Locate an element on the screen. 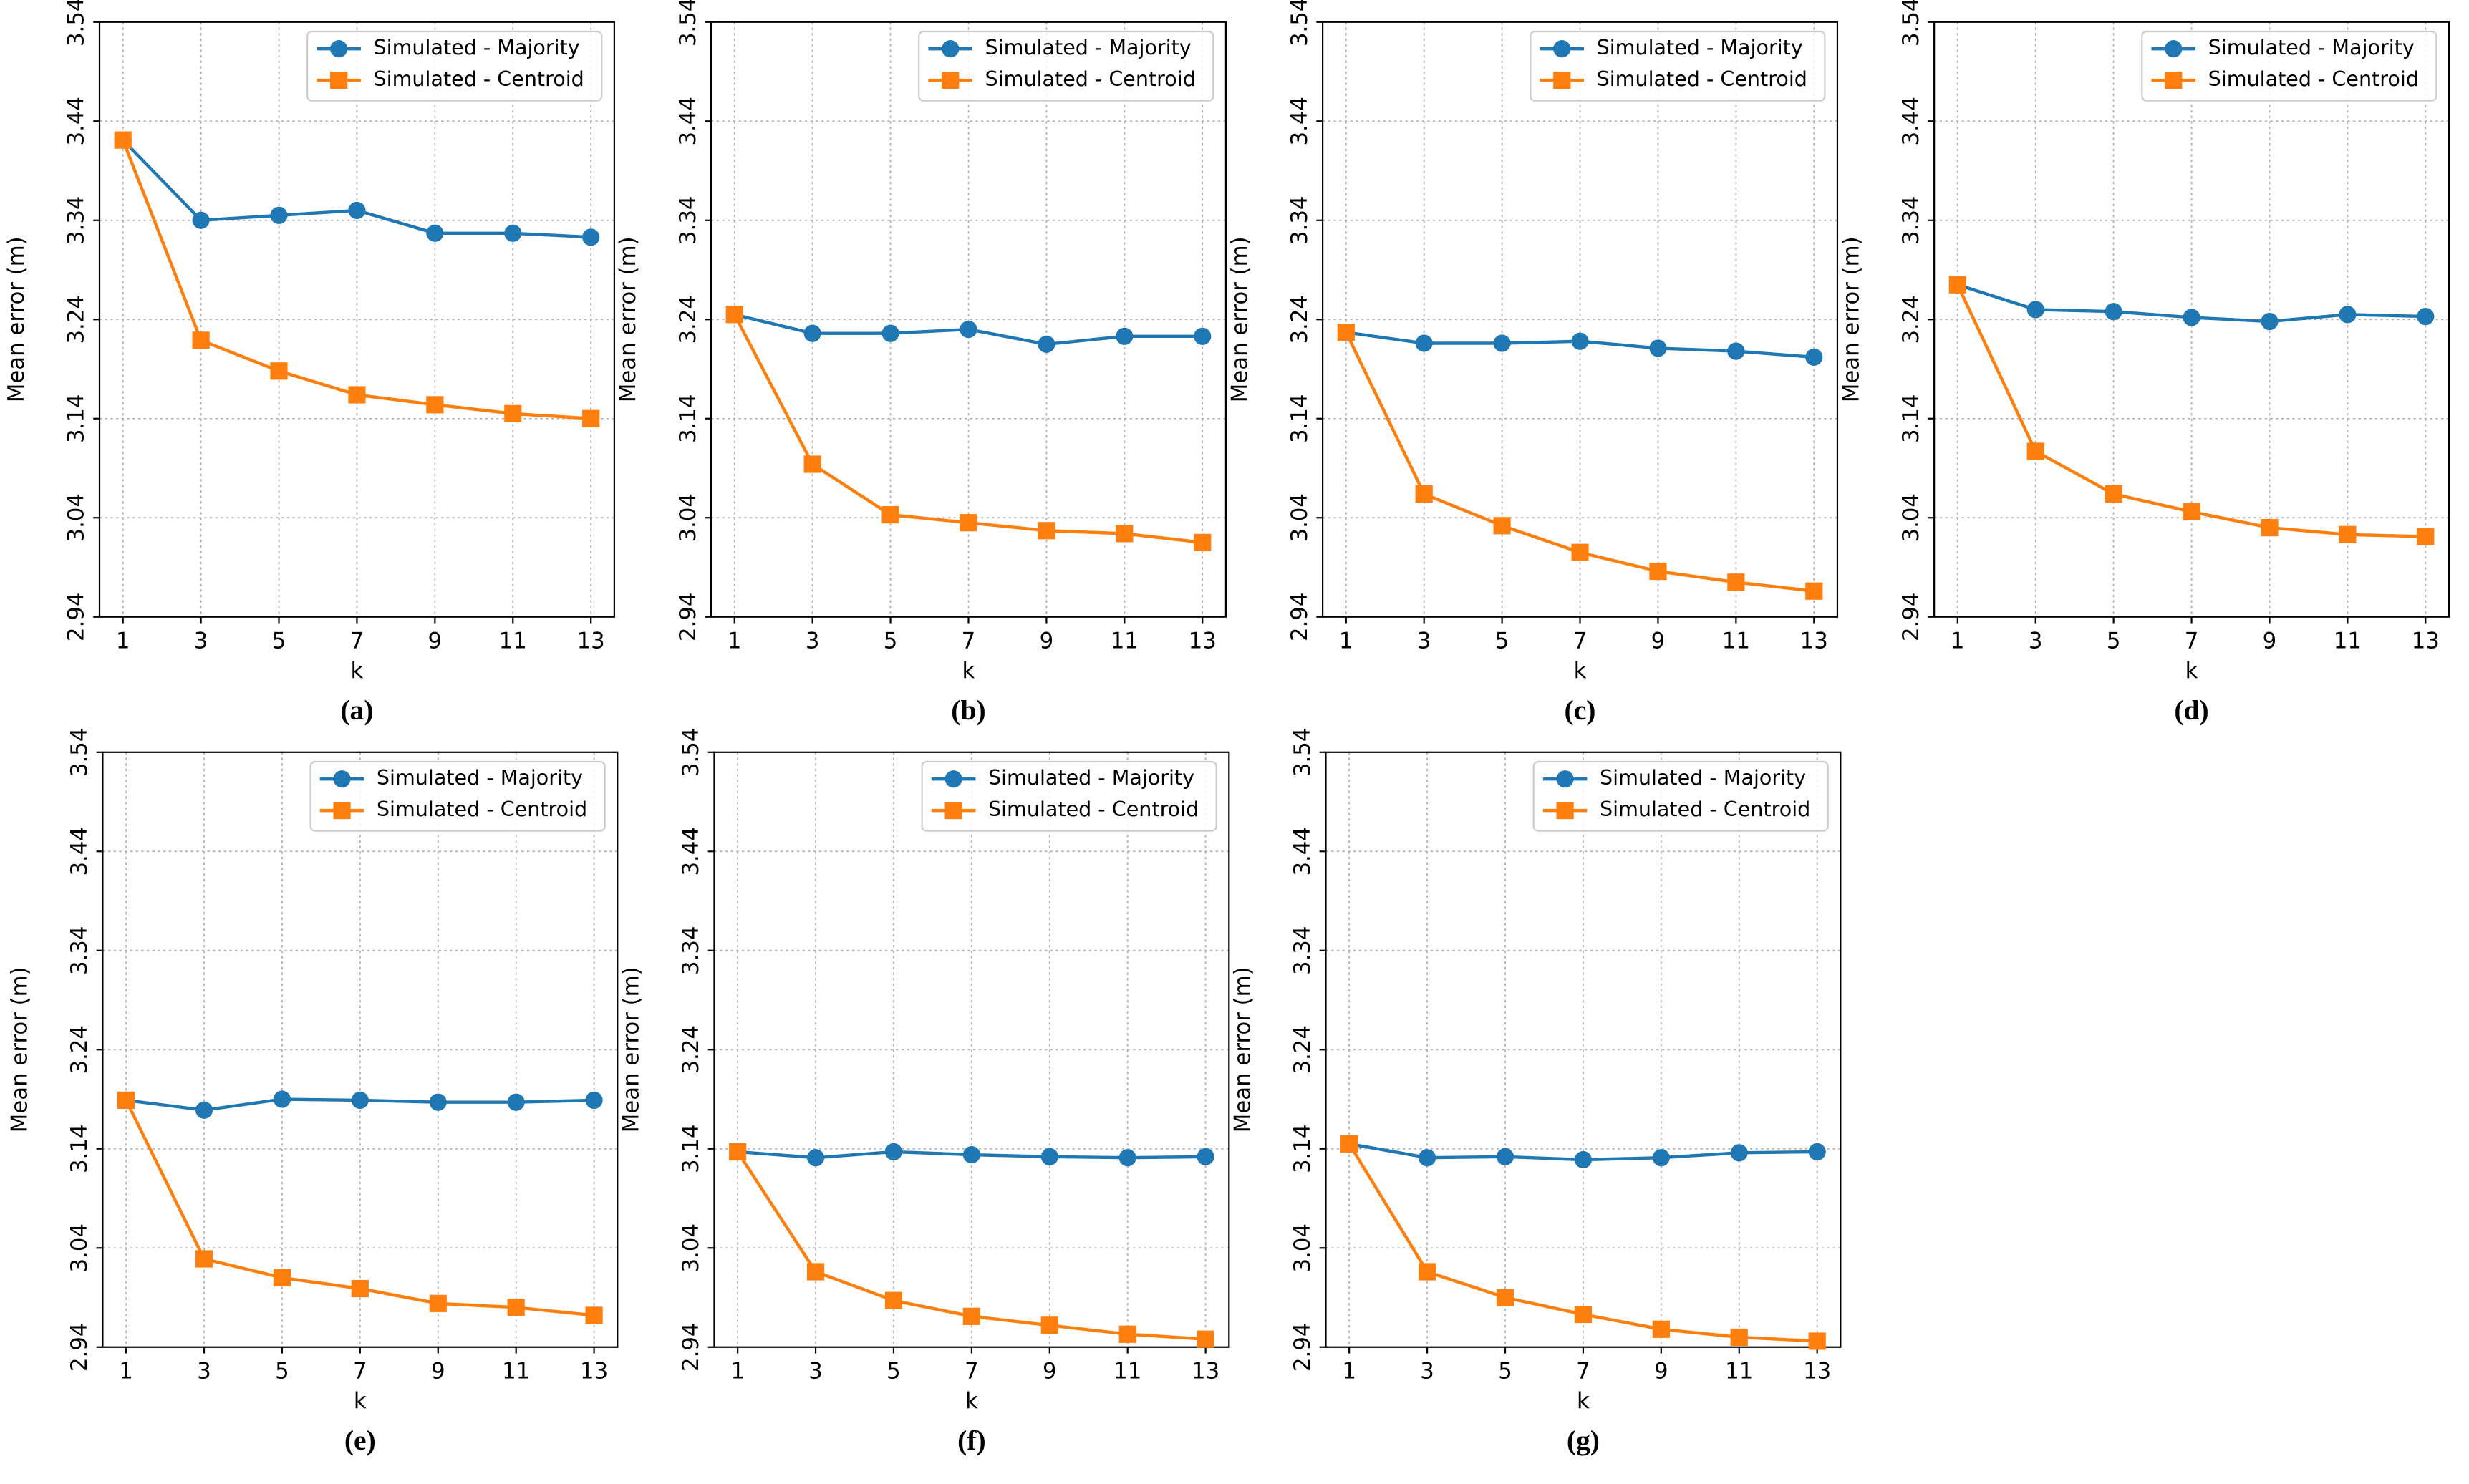 This screenshot has height=1484, width=2469. y-tick-label: 3.34 is located at coordinates (77, 221).